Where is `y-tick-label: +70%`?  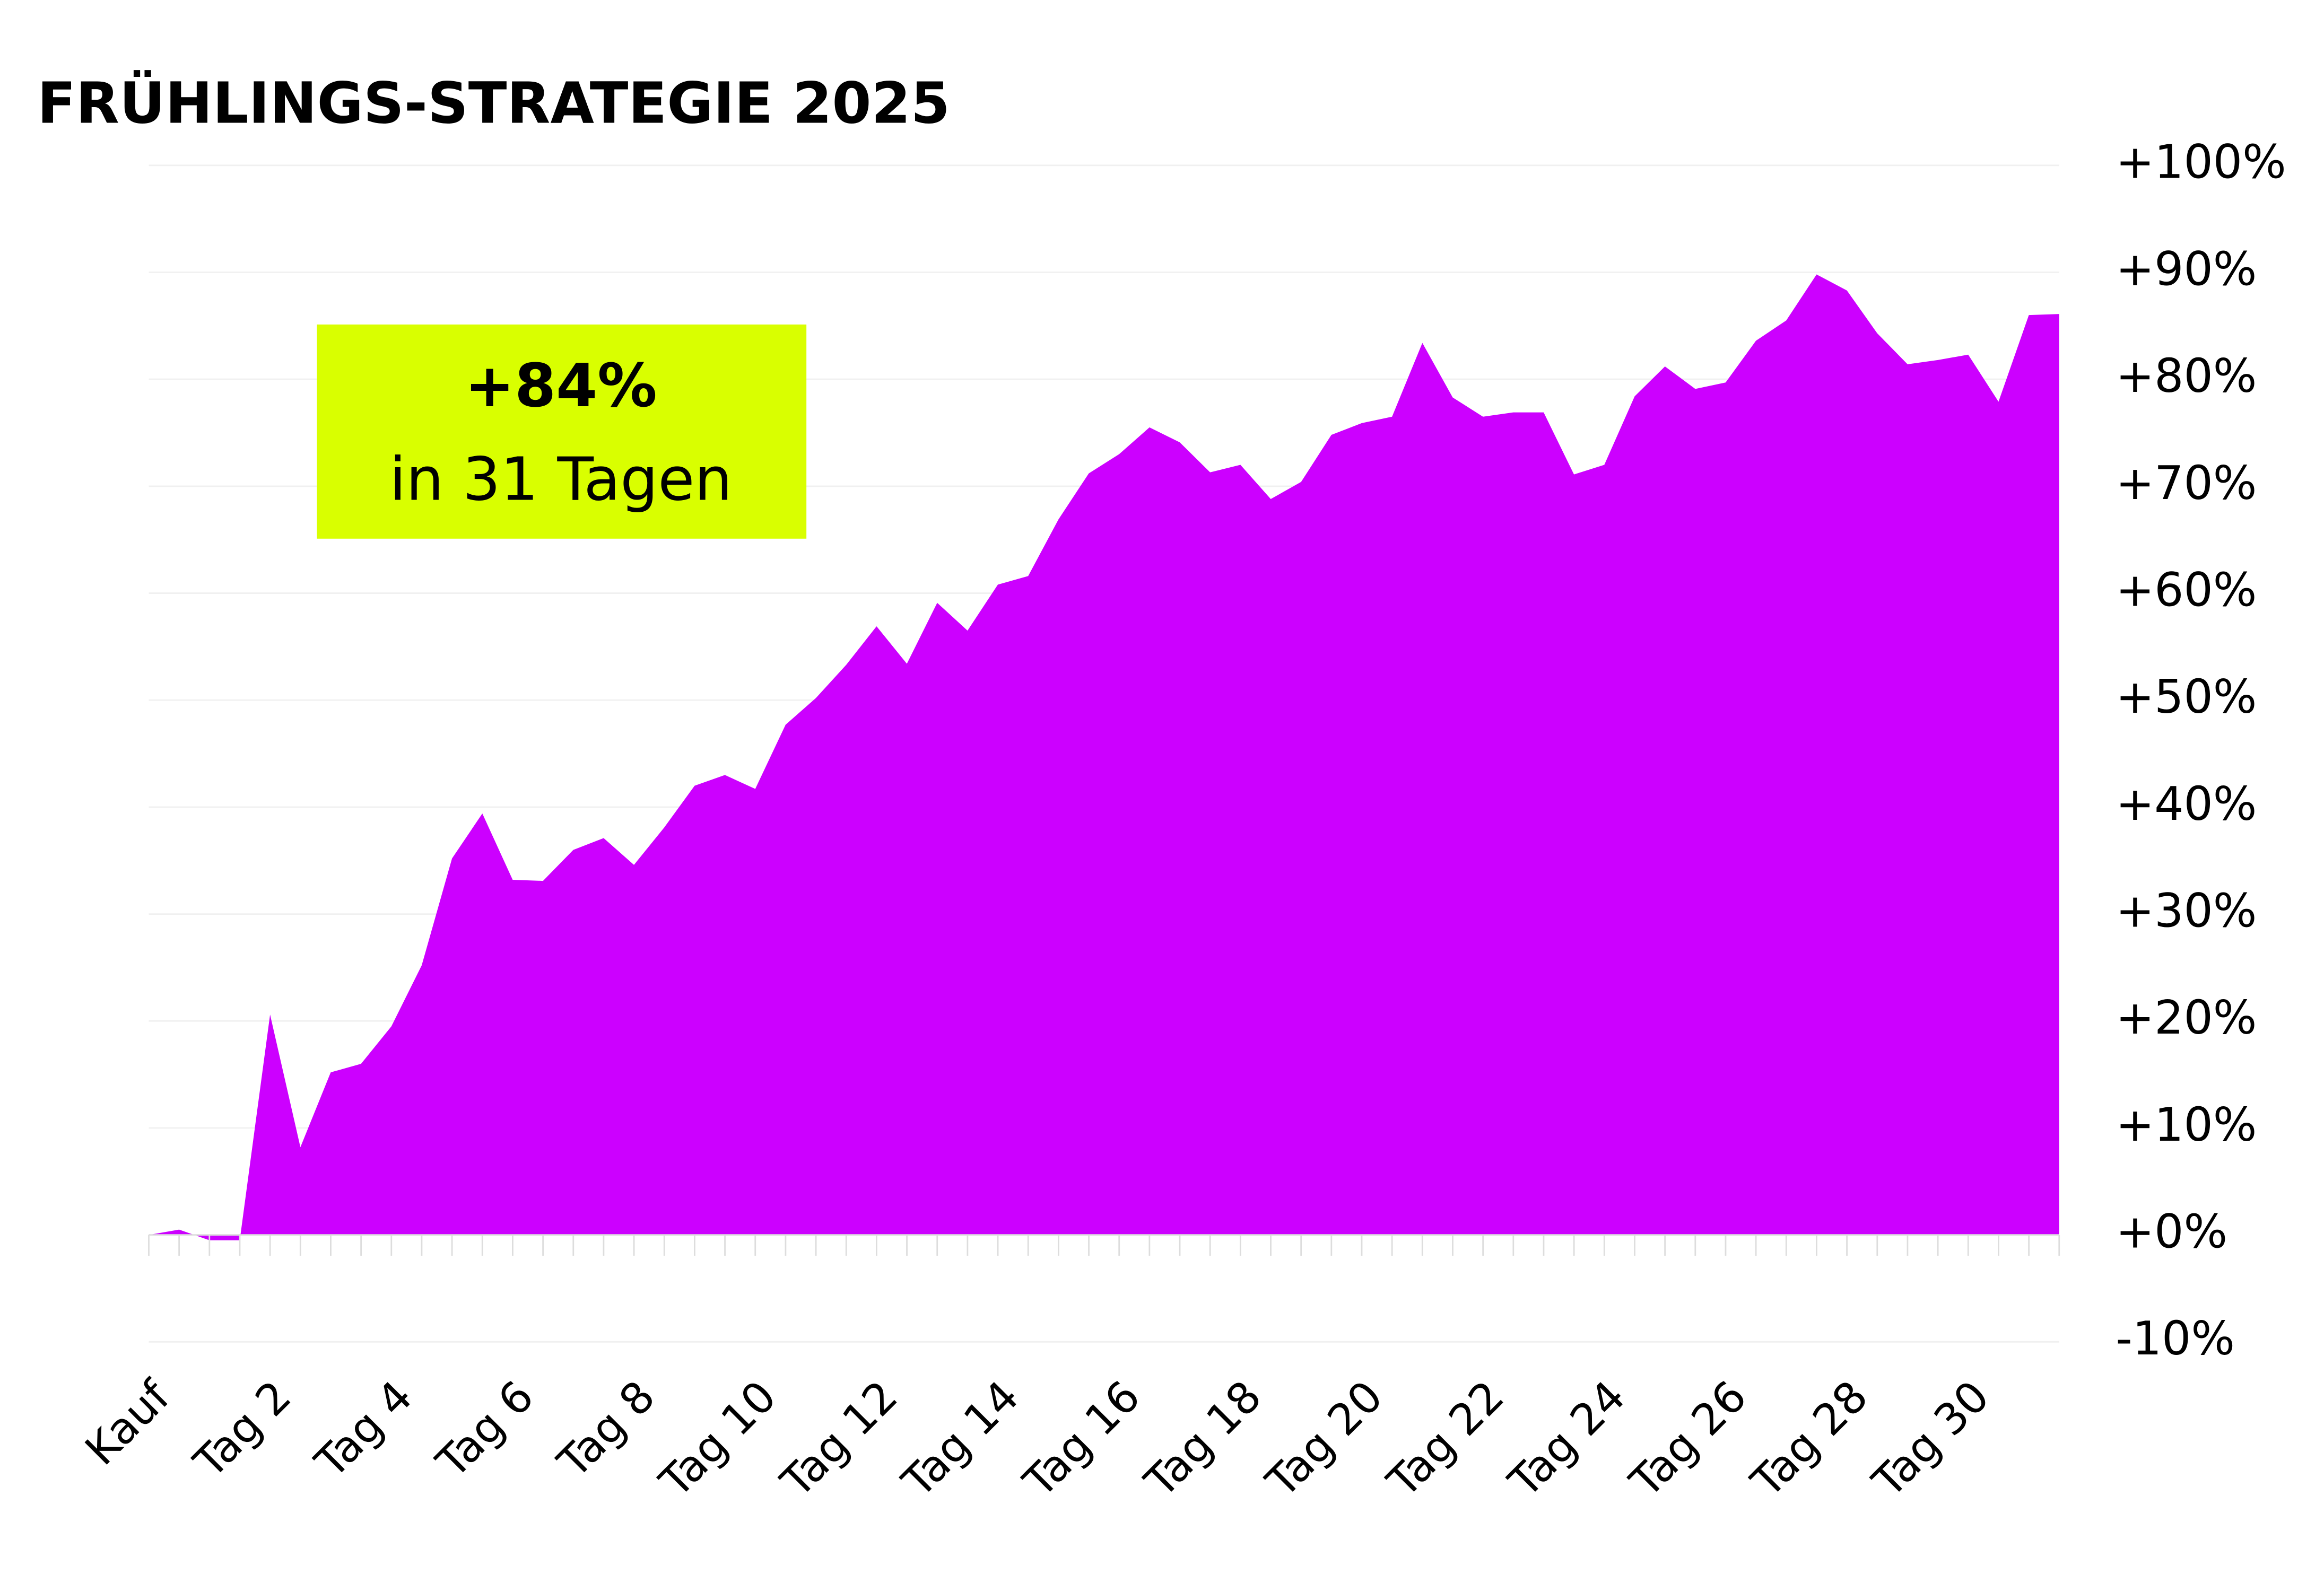 y-tick-label: +70% is located at coordinates (2186, 483).